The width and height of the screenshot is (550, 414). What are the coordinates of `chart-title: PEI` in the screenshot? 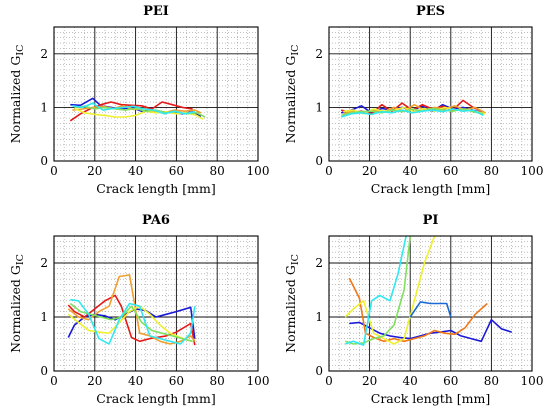 It's located at (156, 11).